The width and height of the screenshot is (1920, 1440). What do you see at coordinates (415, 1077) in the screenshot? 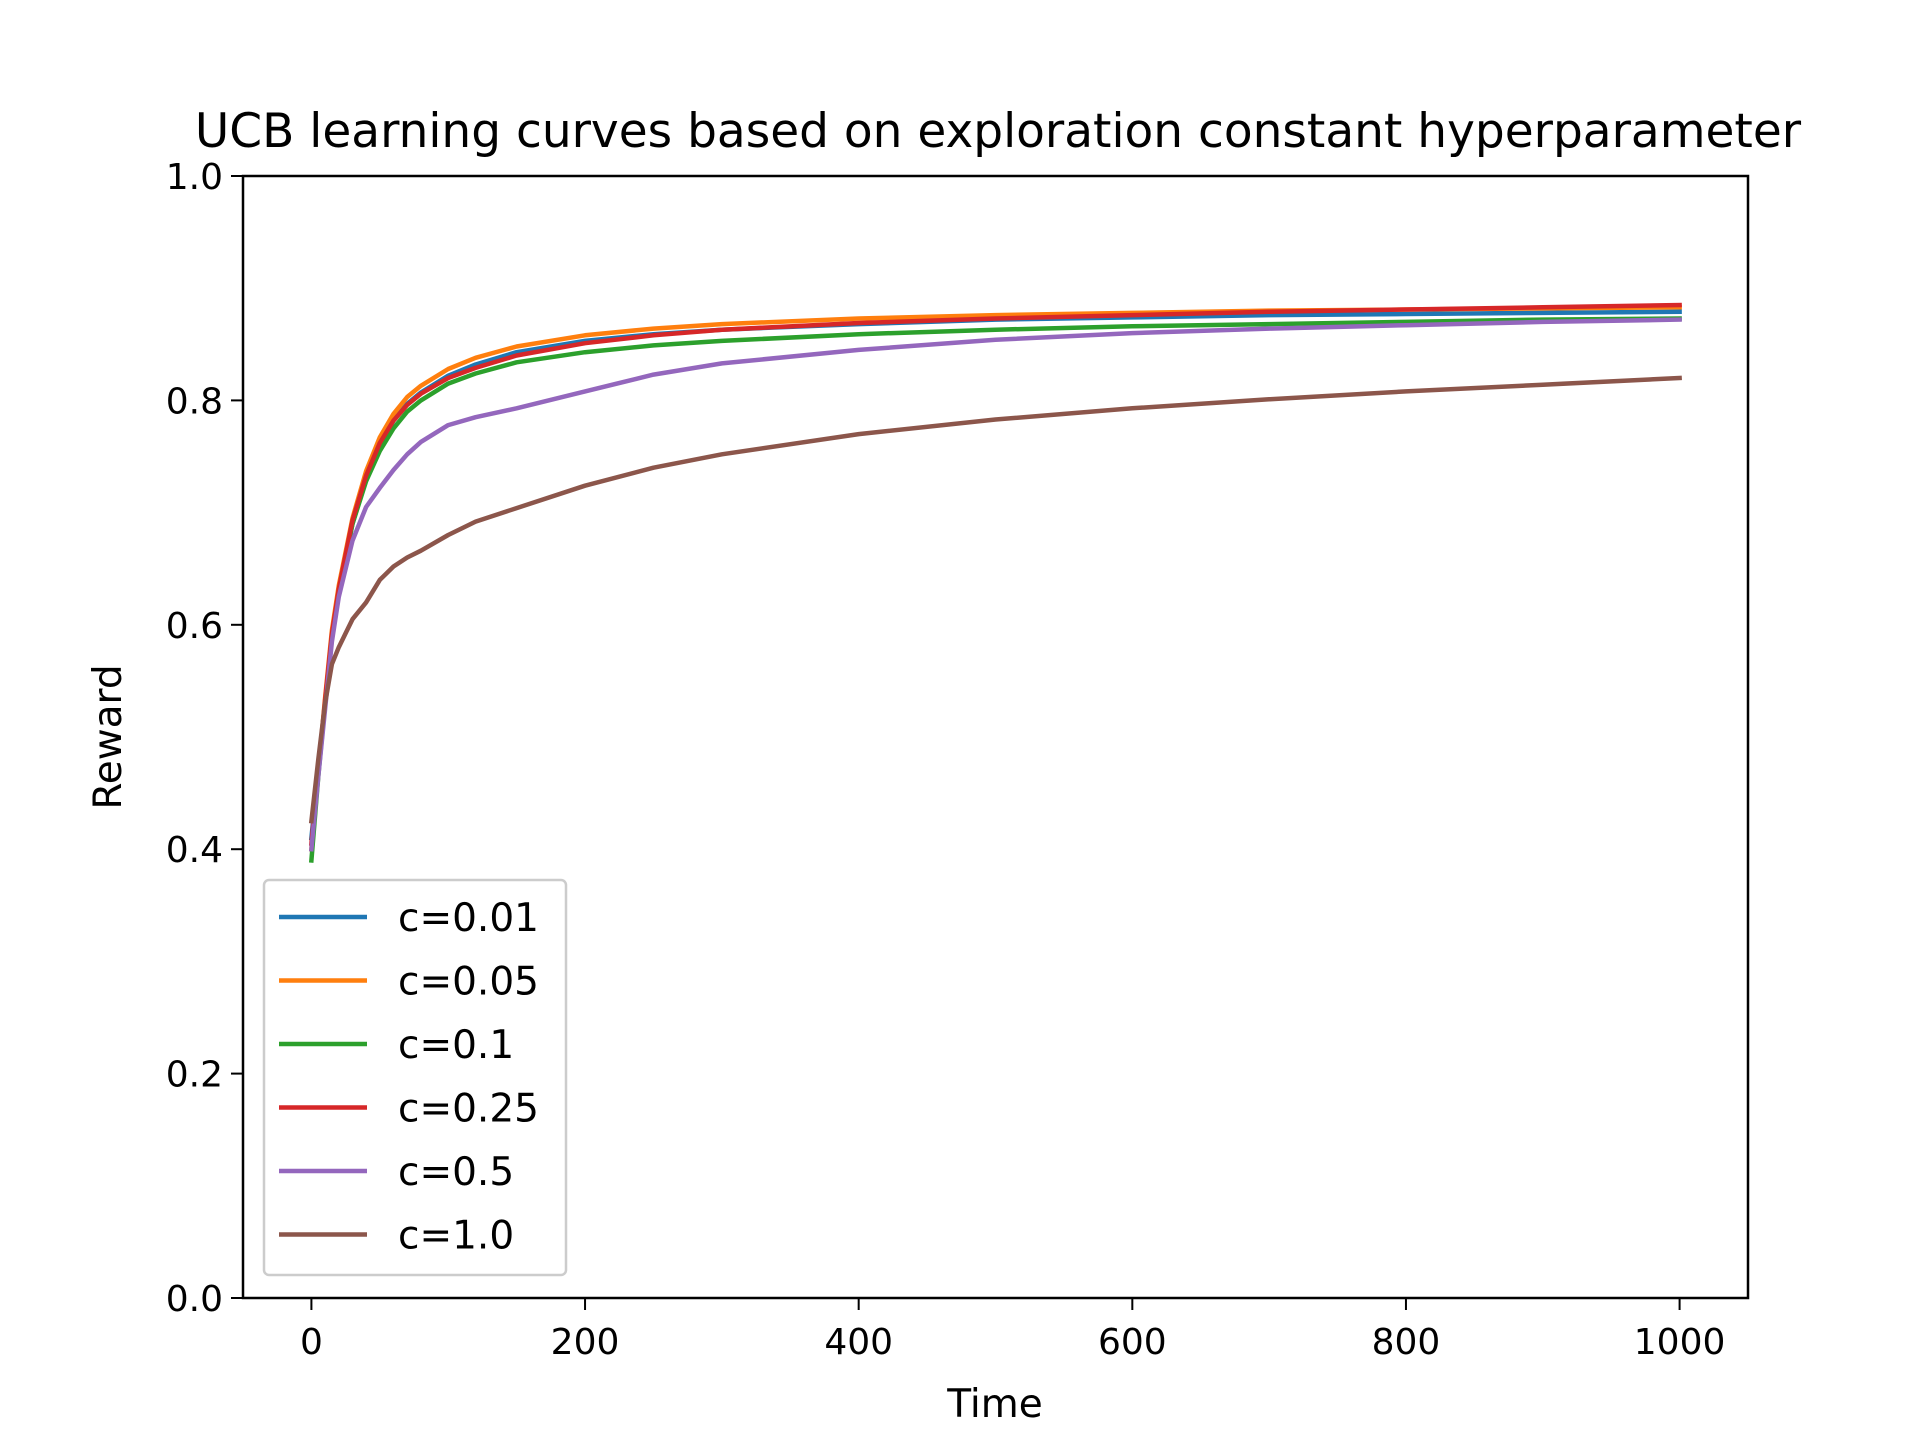
I see `legend: c=0.01 c=0.05 c=0.1 c=0.25 c=0.5 c=1.0` at bounding box center [415, 1077].